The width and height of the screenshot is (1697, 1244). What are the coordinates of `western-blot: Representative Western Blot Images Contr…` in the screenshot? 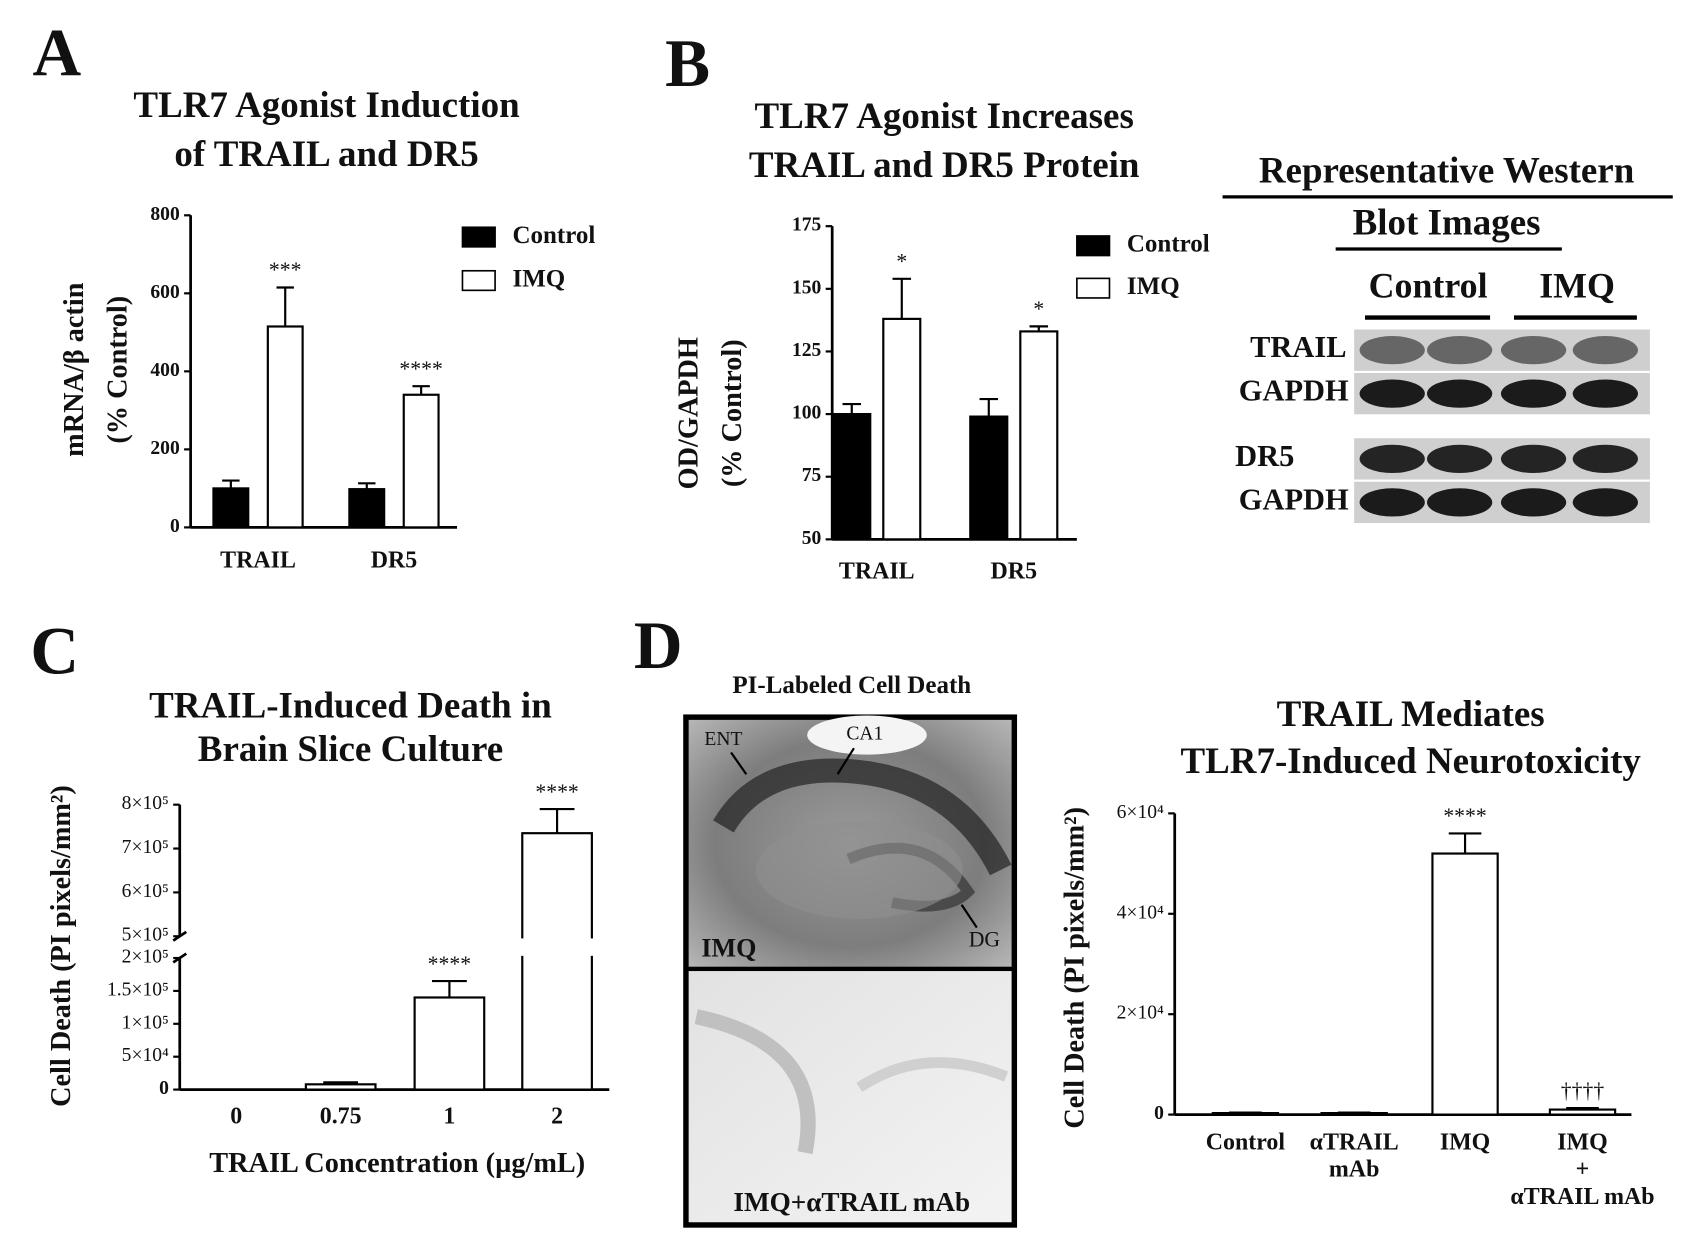 It's located at (1447, 336).